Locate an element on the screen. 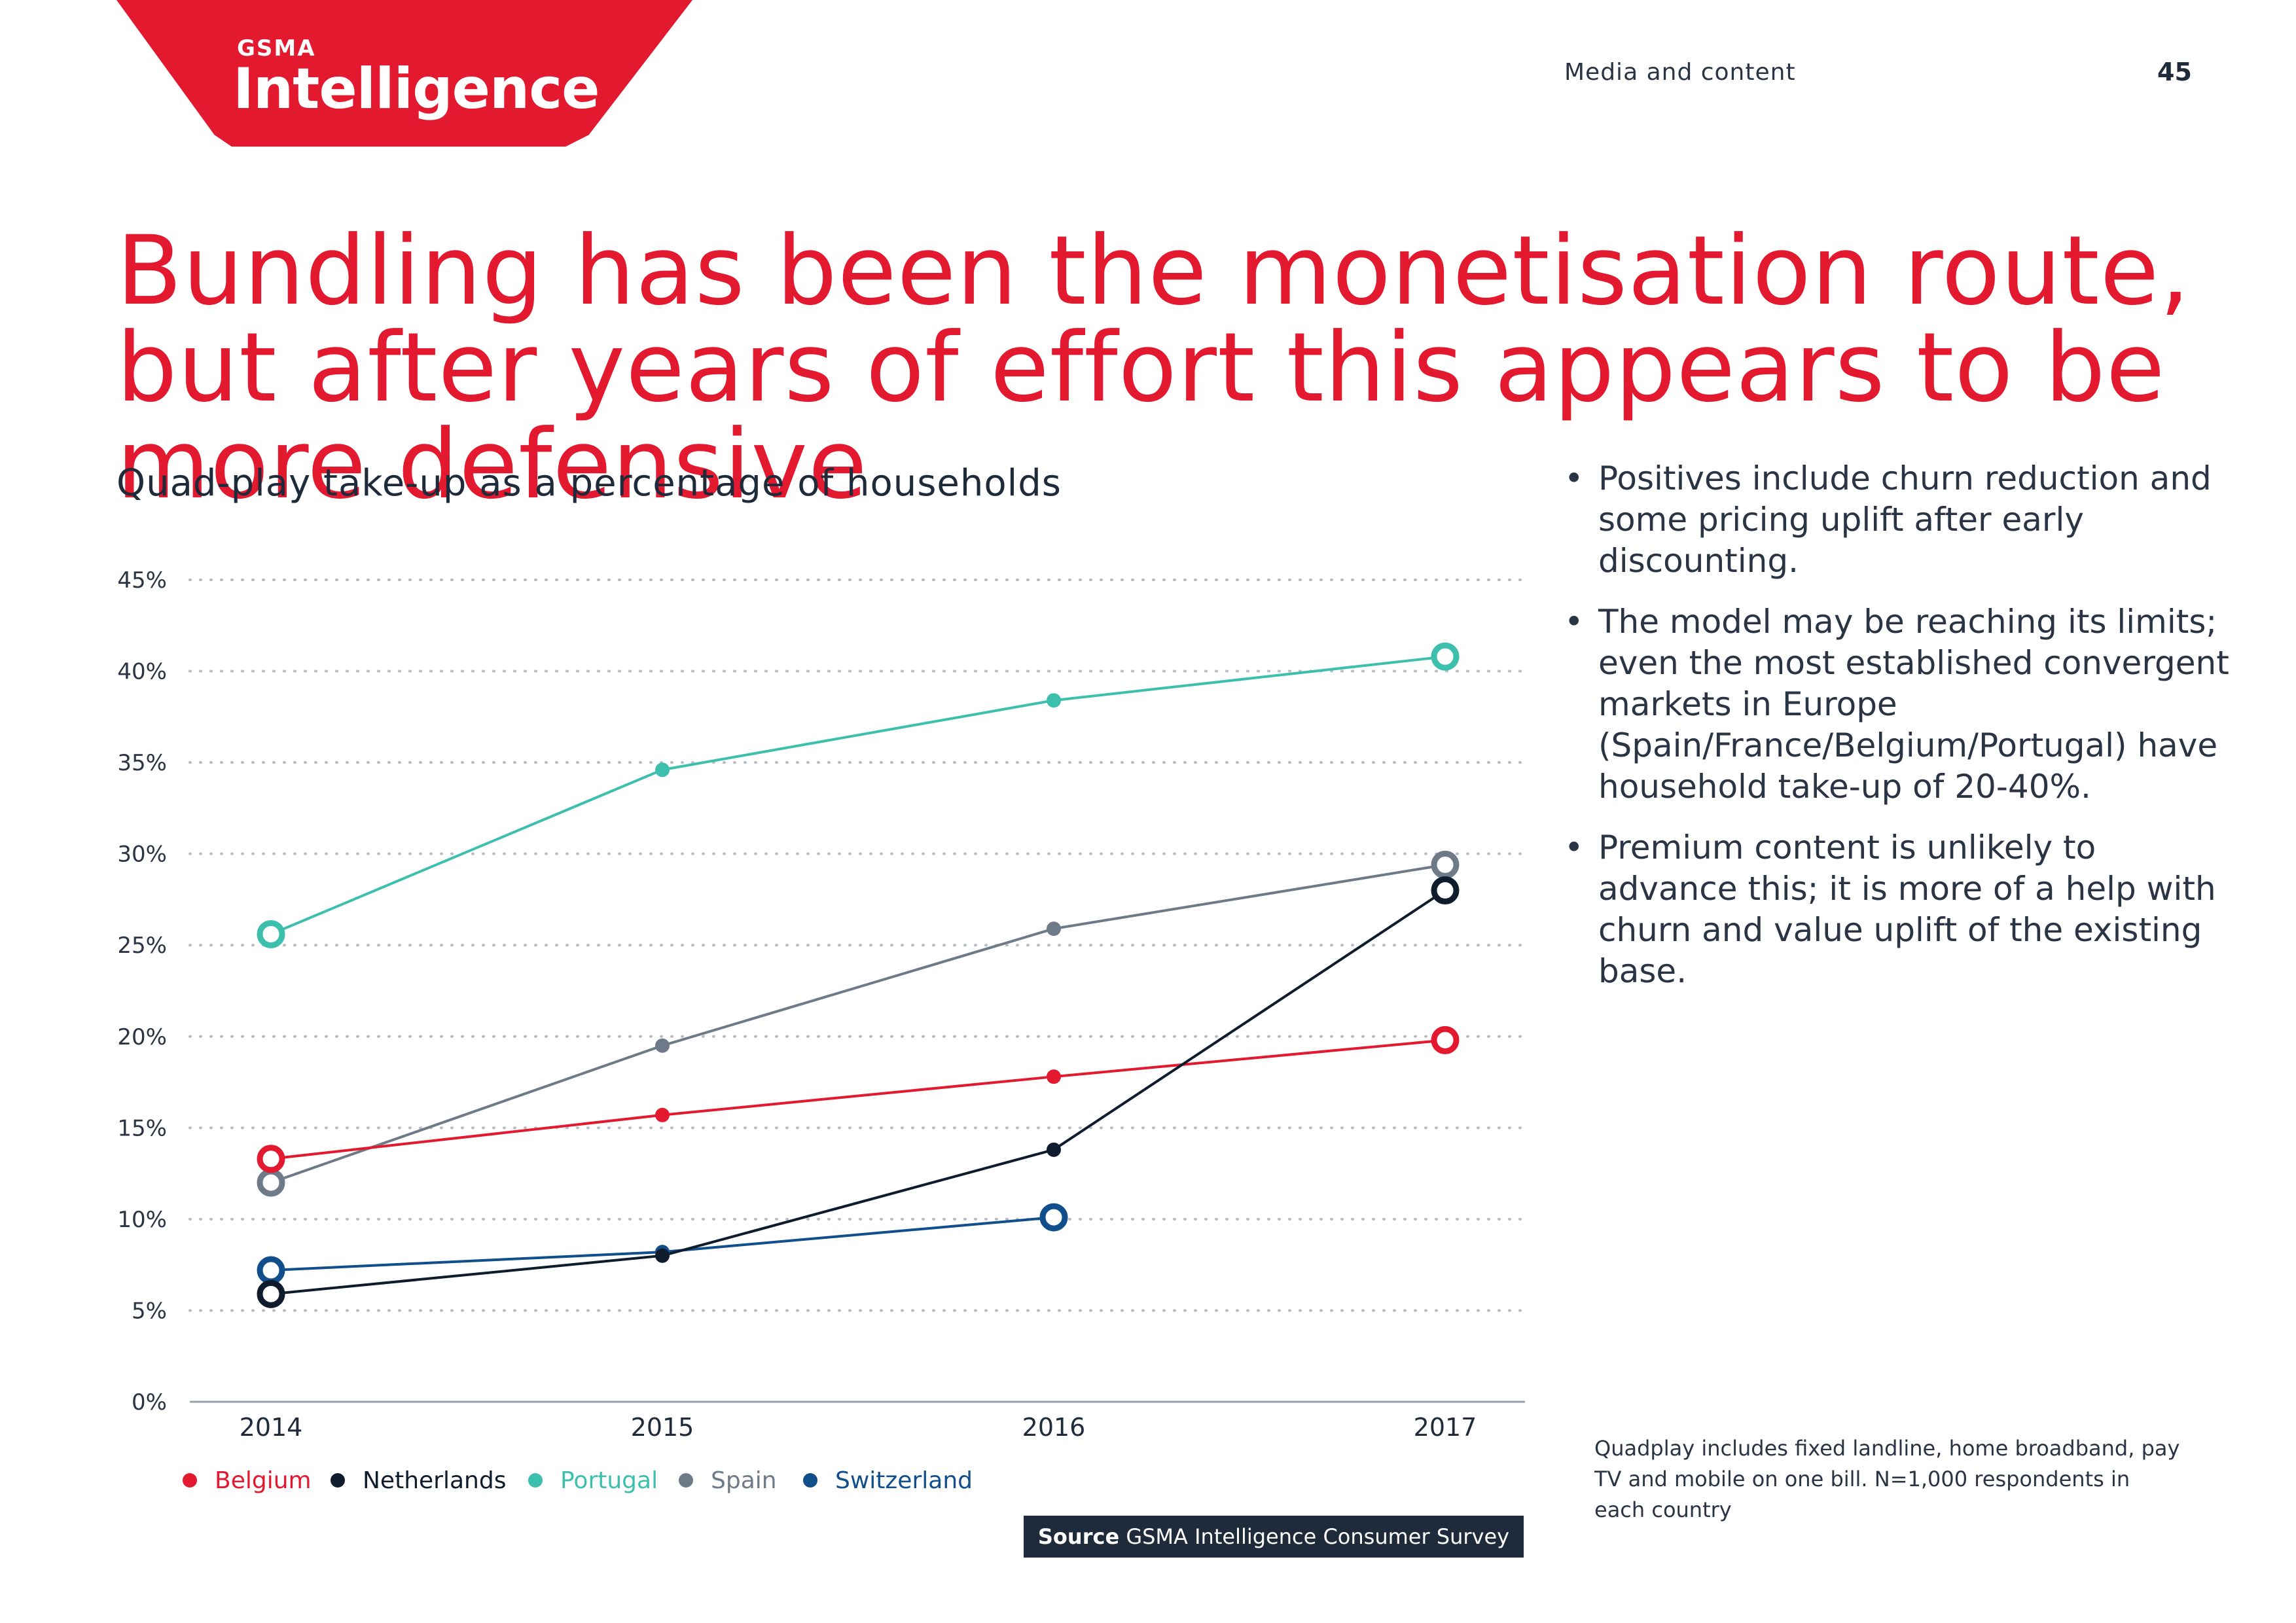 The width and height of the screenshot is (2296, 1623). legend-label-spain: Spain is located at coordinates (744, 1480).